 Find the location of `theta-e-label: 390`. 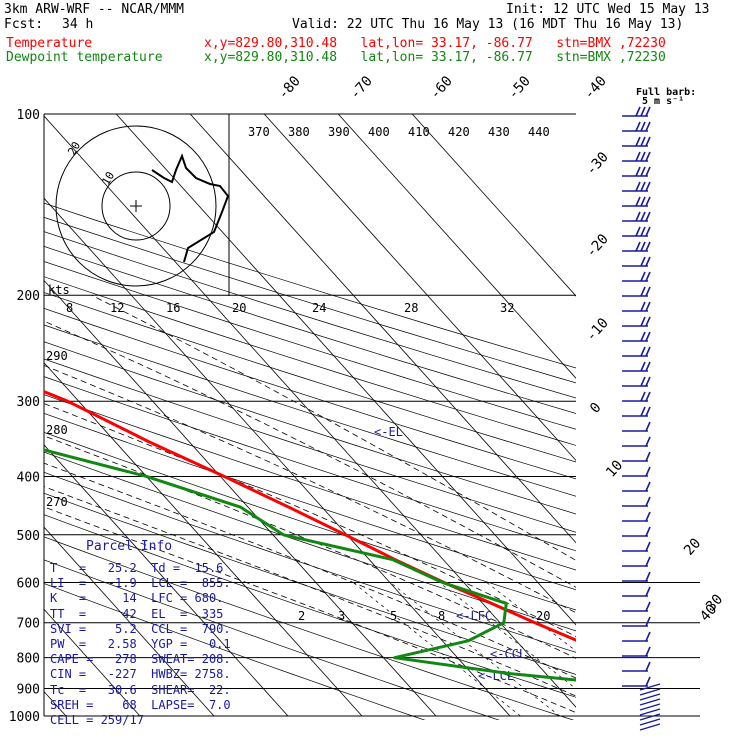

theta-e-label: 390 is located at coordinates (339, 132).